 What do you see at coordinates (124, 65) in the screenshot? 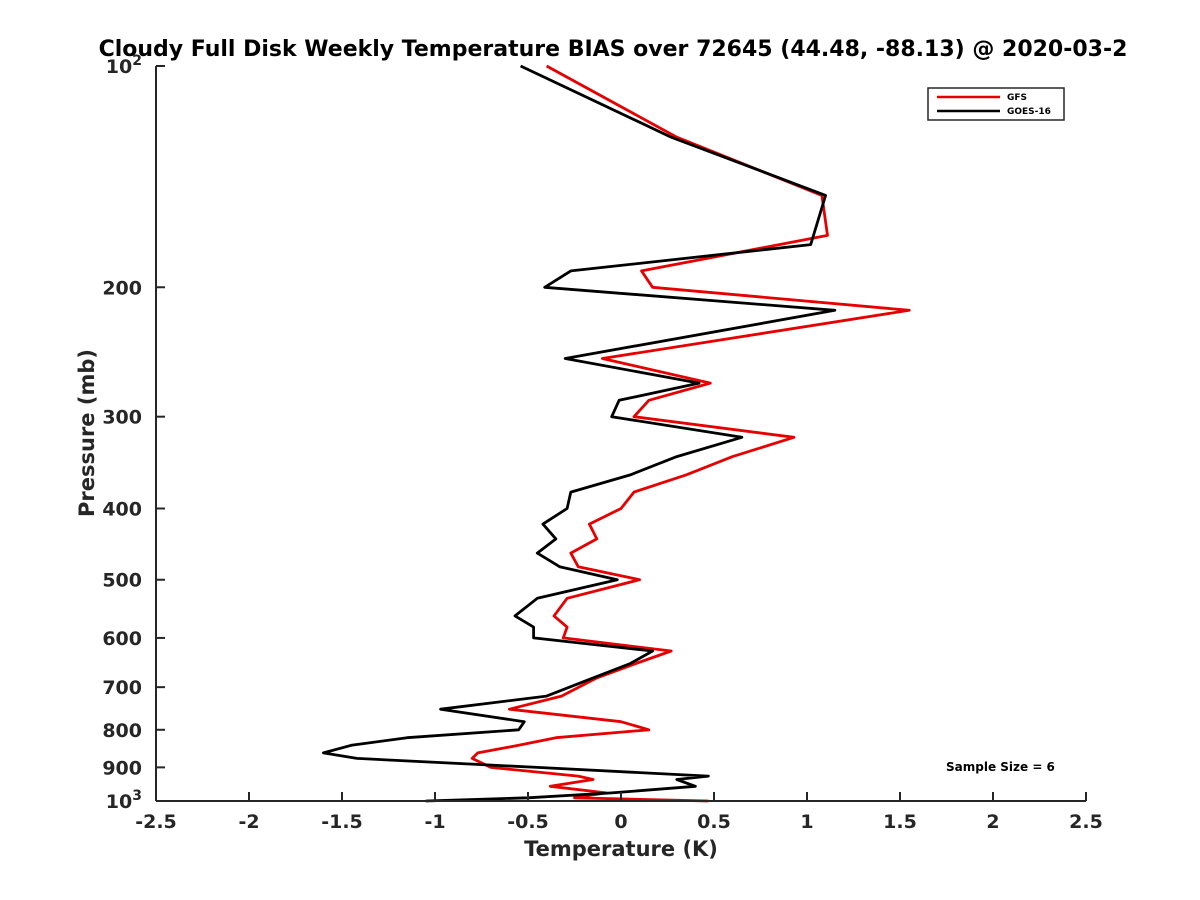
I see `y-tick-label: 10²` at bounding box center [124, 65].